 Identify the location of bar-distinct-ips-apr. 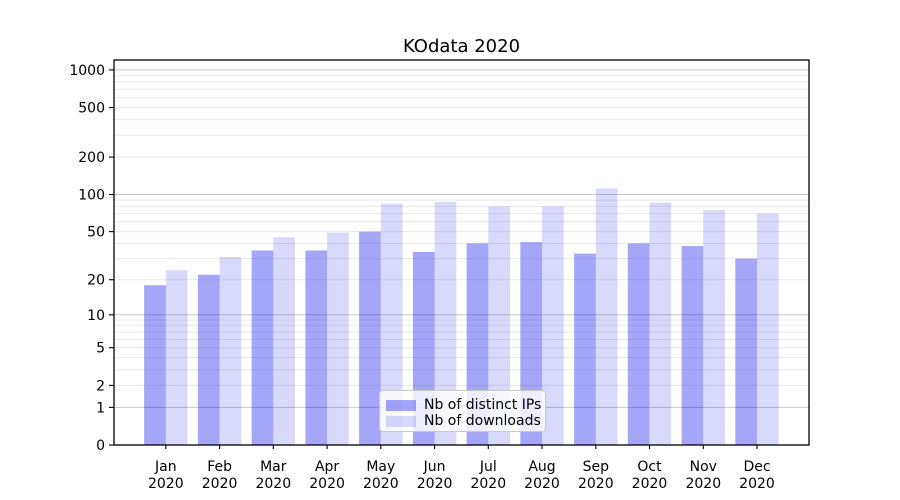
(316, 347).